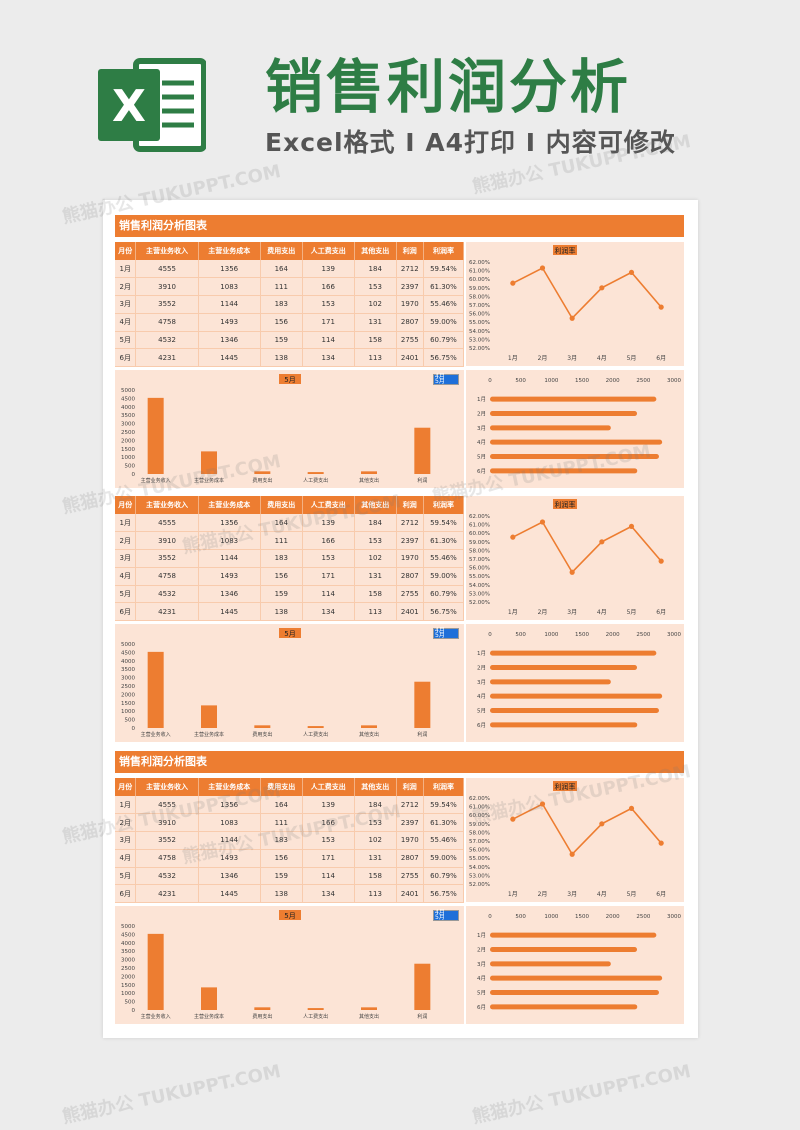 This screenshot has width=800, height=1130. Describe the element at coordinates (375, 251) in the screenshot. I see `table-header-cell: 其他支出` at that location.